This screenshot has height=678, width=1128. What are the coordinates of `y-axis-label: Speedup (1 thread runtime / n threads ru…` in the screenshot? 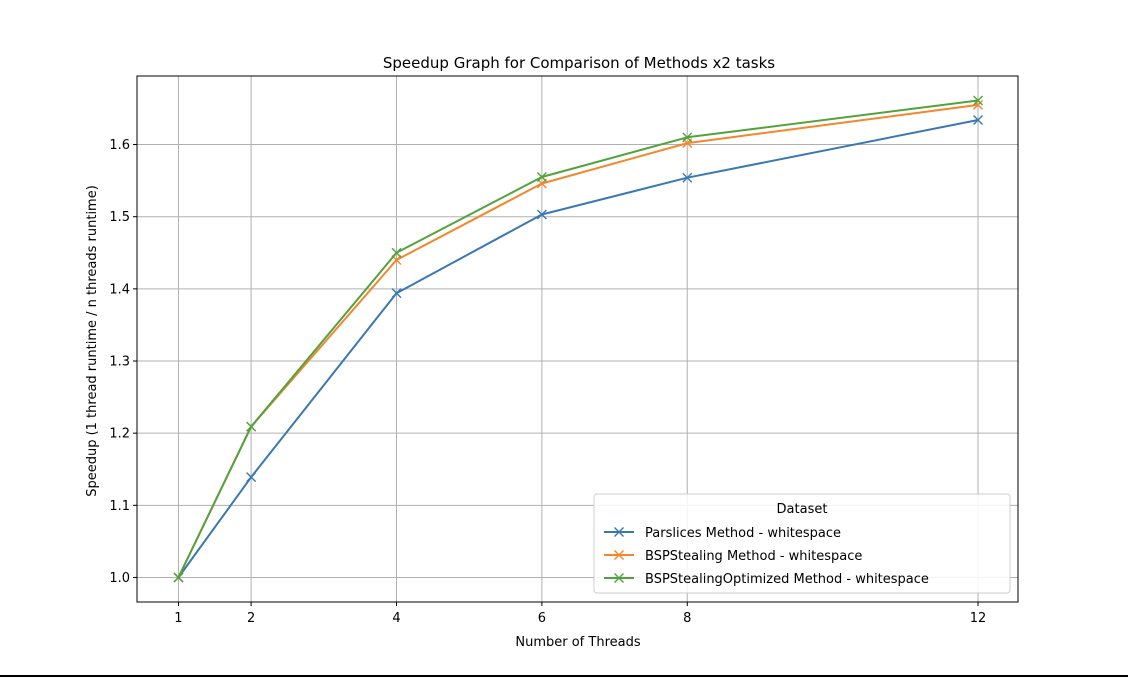 It's located at (92, 341).